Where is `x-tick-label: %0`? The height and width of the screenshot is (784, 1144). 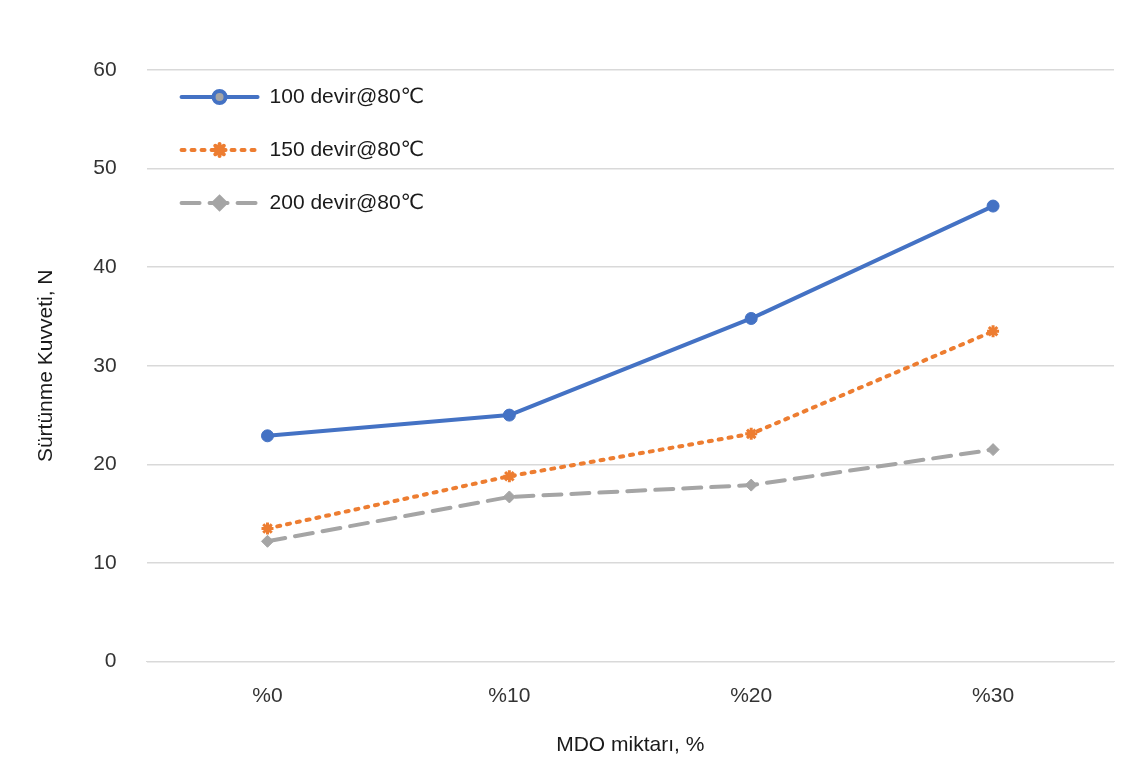 x-tick-label: %0 is located at coordinates (267, 694).